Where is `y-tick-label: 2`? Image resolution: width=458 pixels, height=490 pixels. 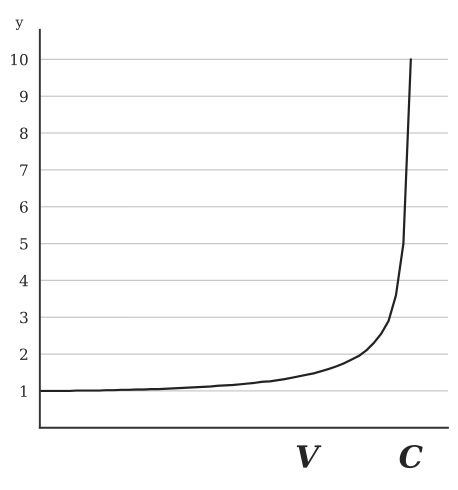
y-tick-label: 2 is located at coordinates (24, 354).